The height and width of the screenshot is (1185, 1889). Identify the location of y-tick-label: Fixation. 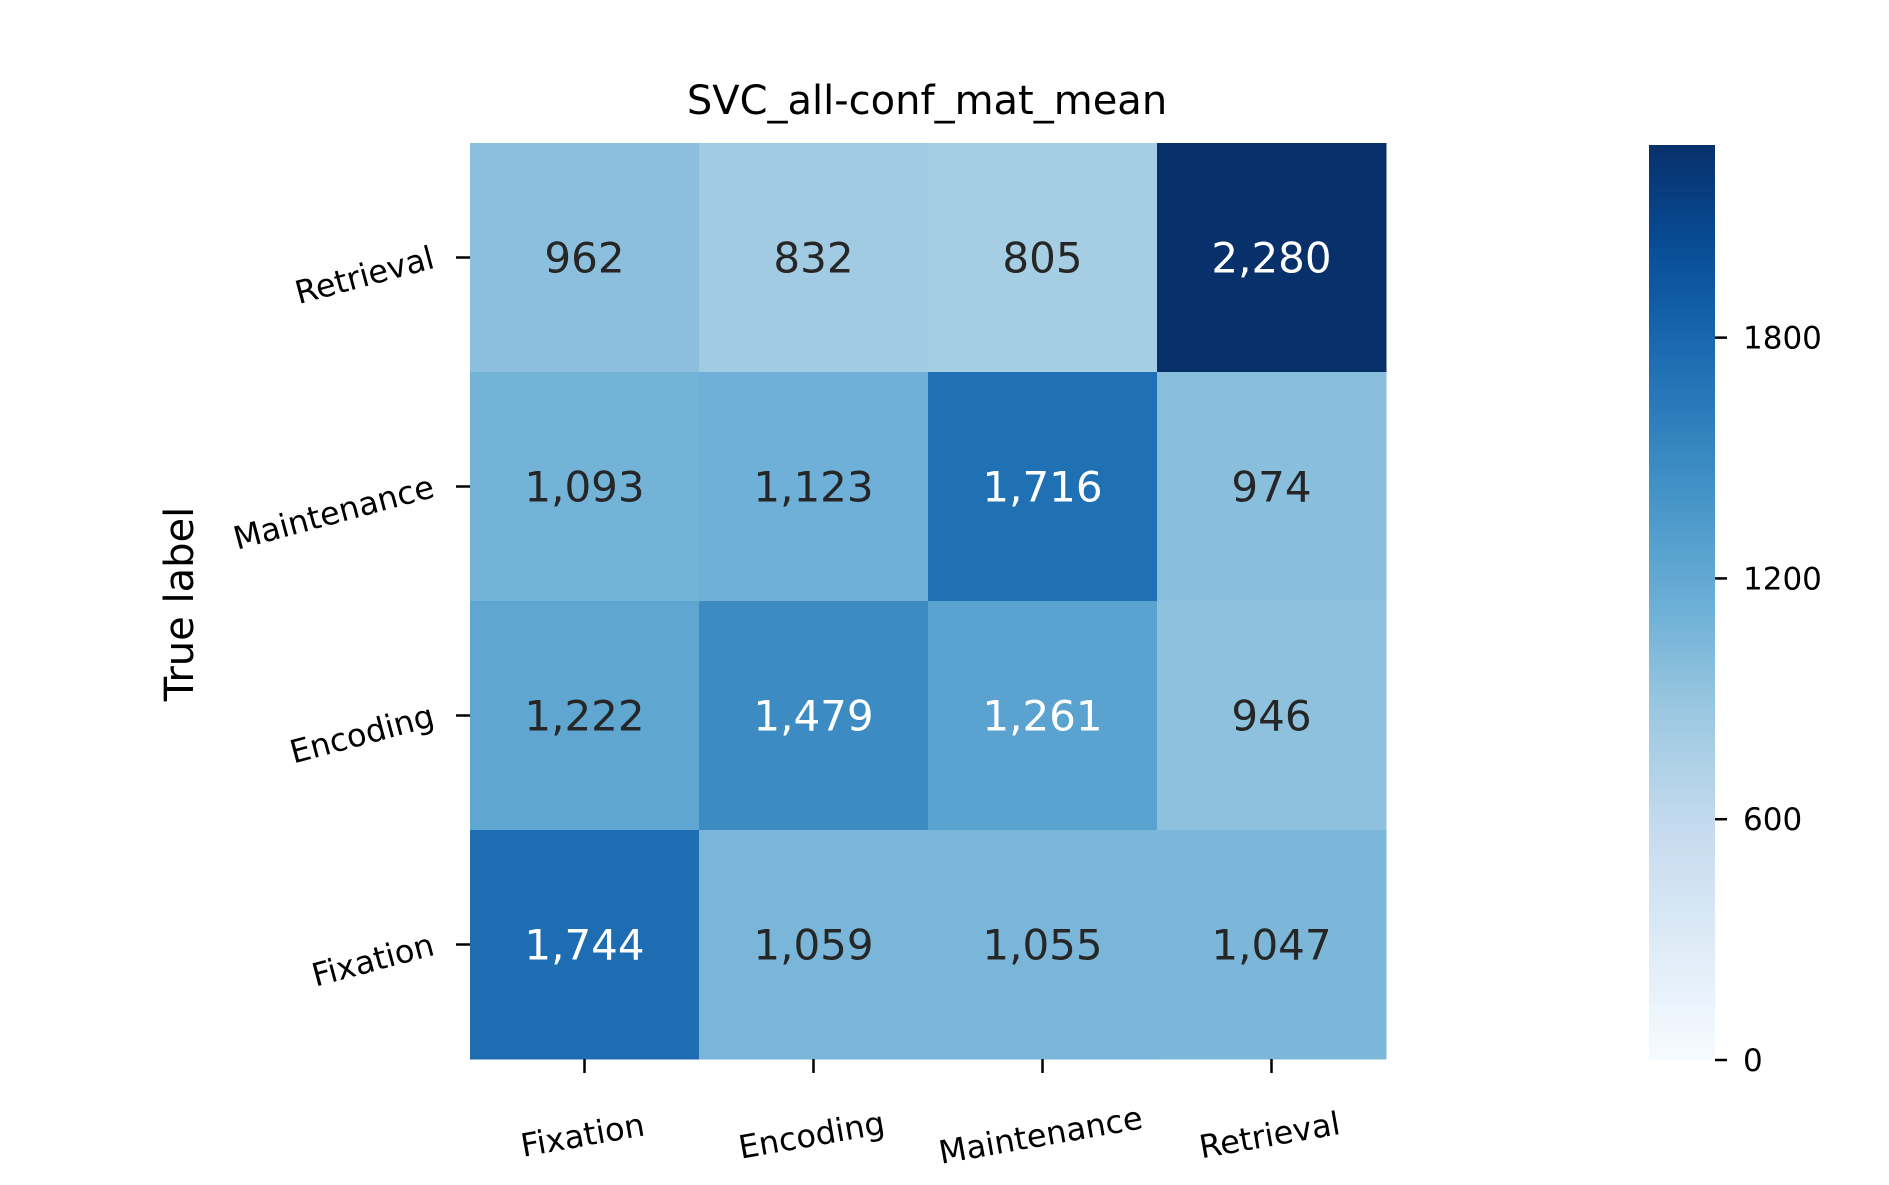
(373, 960).